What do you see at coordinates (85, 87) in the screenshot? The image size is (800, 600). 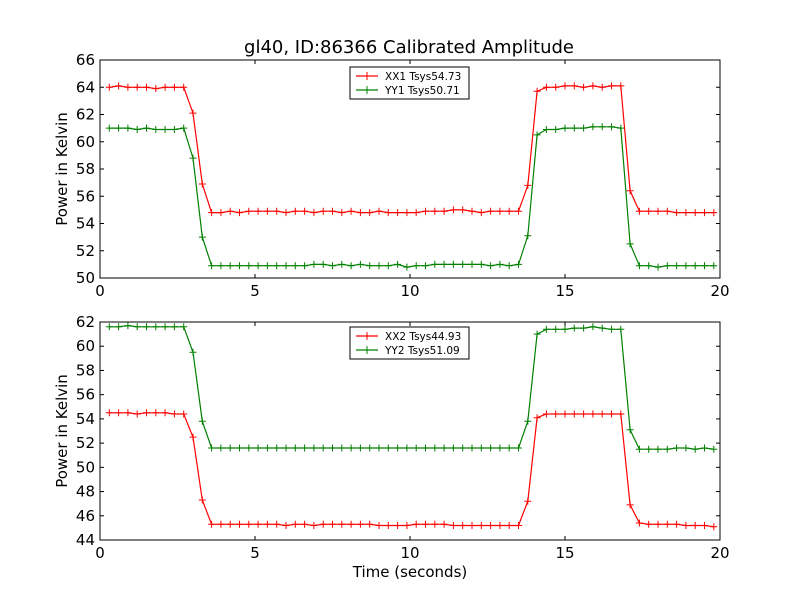 I see `y-tick-label: 64` at bounding box center [85, 87].